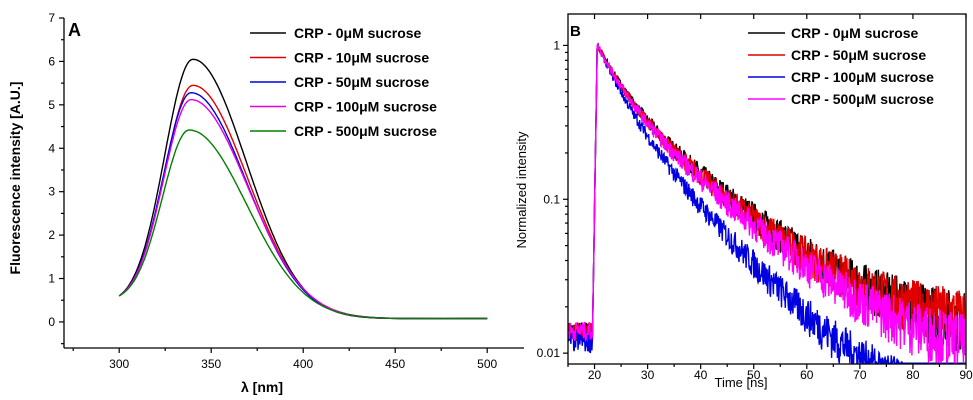 The image size is (973, 400). Describe the element at coordinates (395, 364) in the screenshot. I see `panel-a-x-tick-label: 450` at that location.